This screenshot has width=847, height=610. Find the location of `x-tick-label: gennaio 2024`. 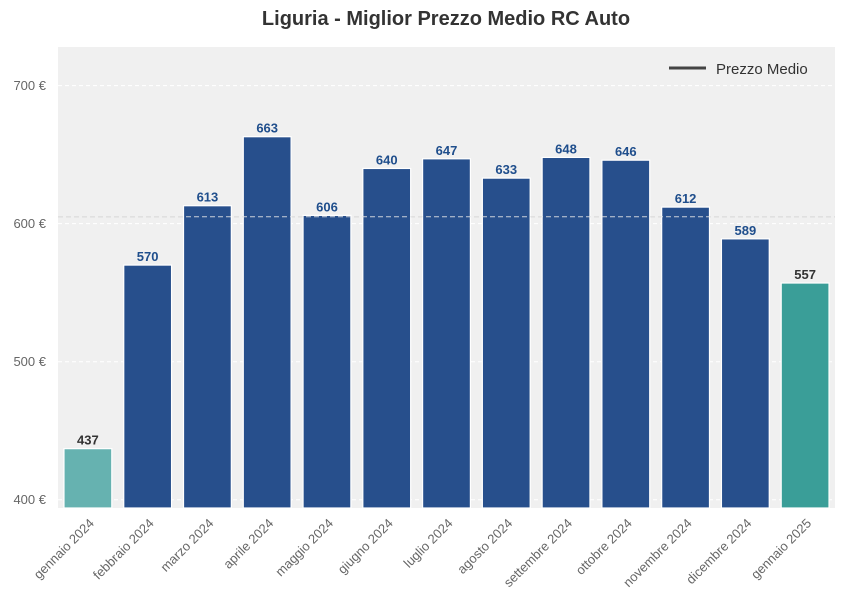

x-tick-label: gennaio 2024 is located at coordinates (64, 549).